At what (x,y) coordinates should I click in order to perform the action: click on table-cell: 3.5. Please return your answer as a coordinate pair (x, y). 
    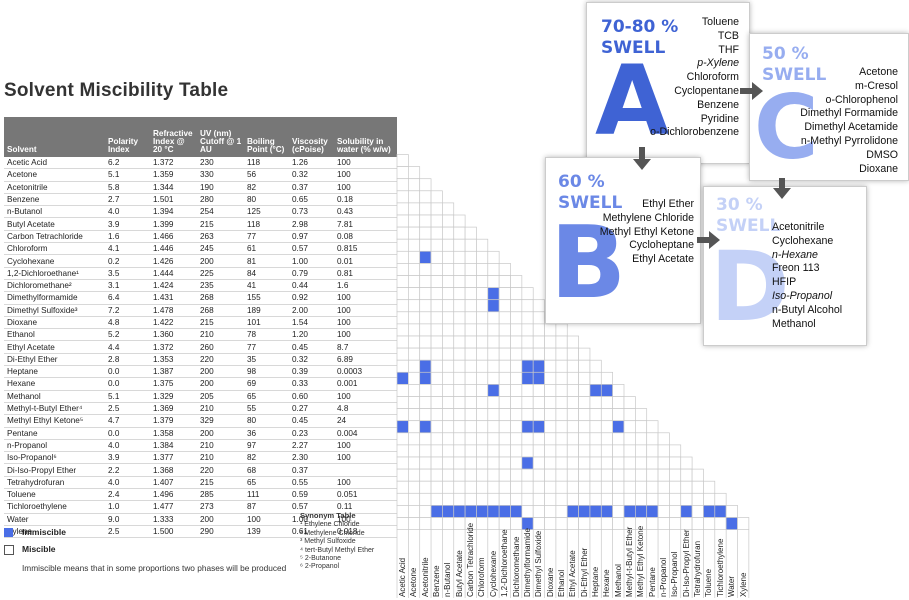
    Looking at the image, I should click on (127, 273).